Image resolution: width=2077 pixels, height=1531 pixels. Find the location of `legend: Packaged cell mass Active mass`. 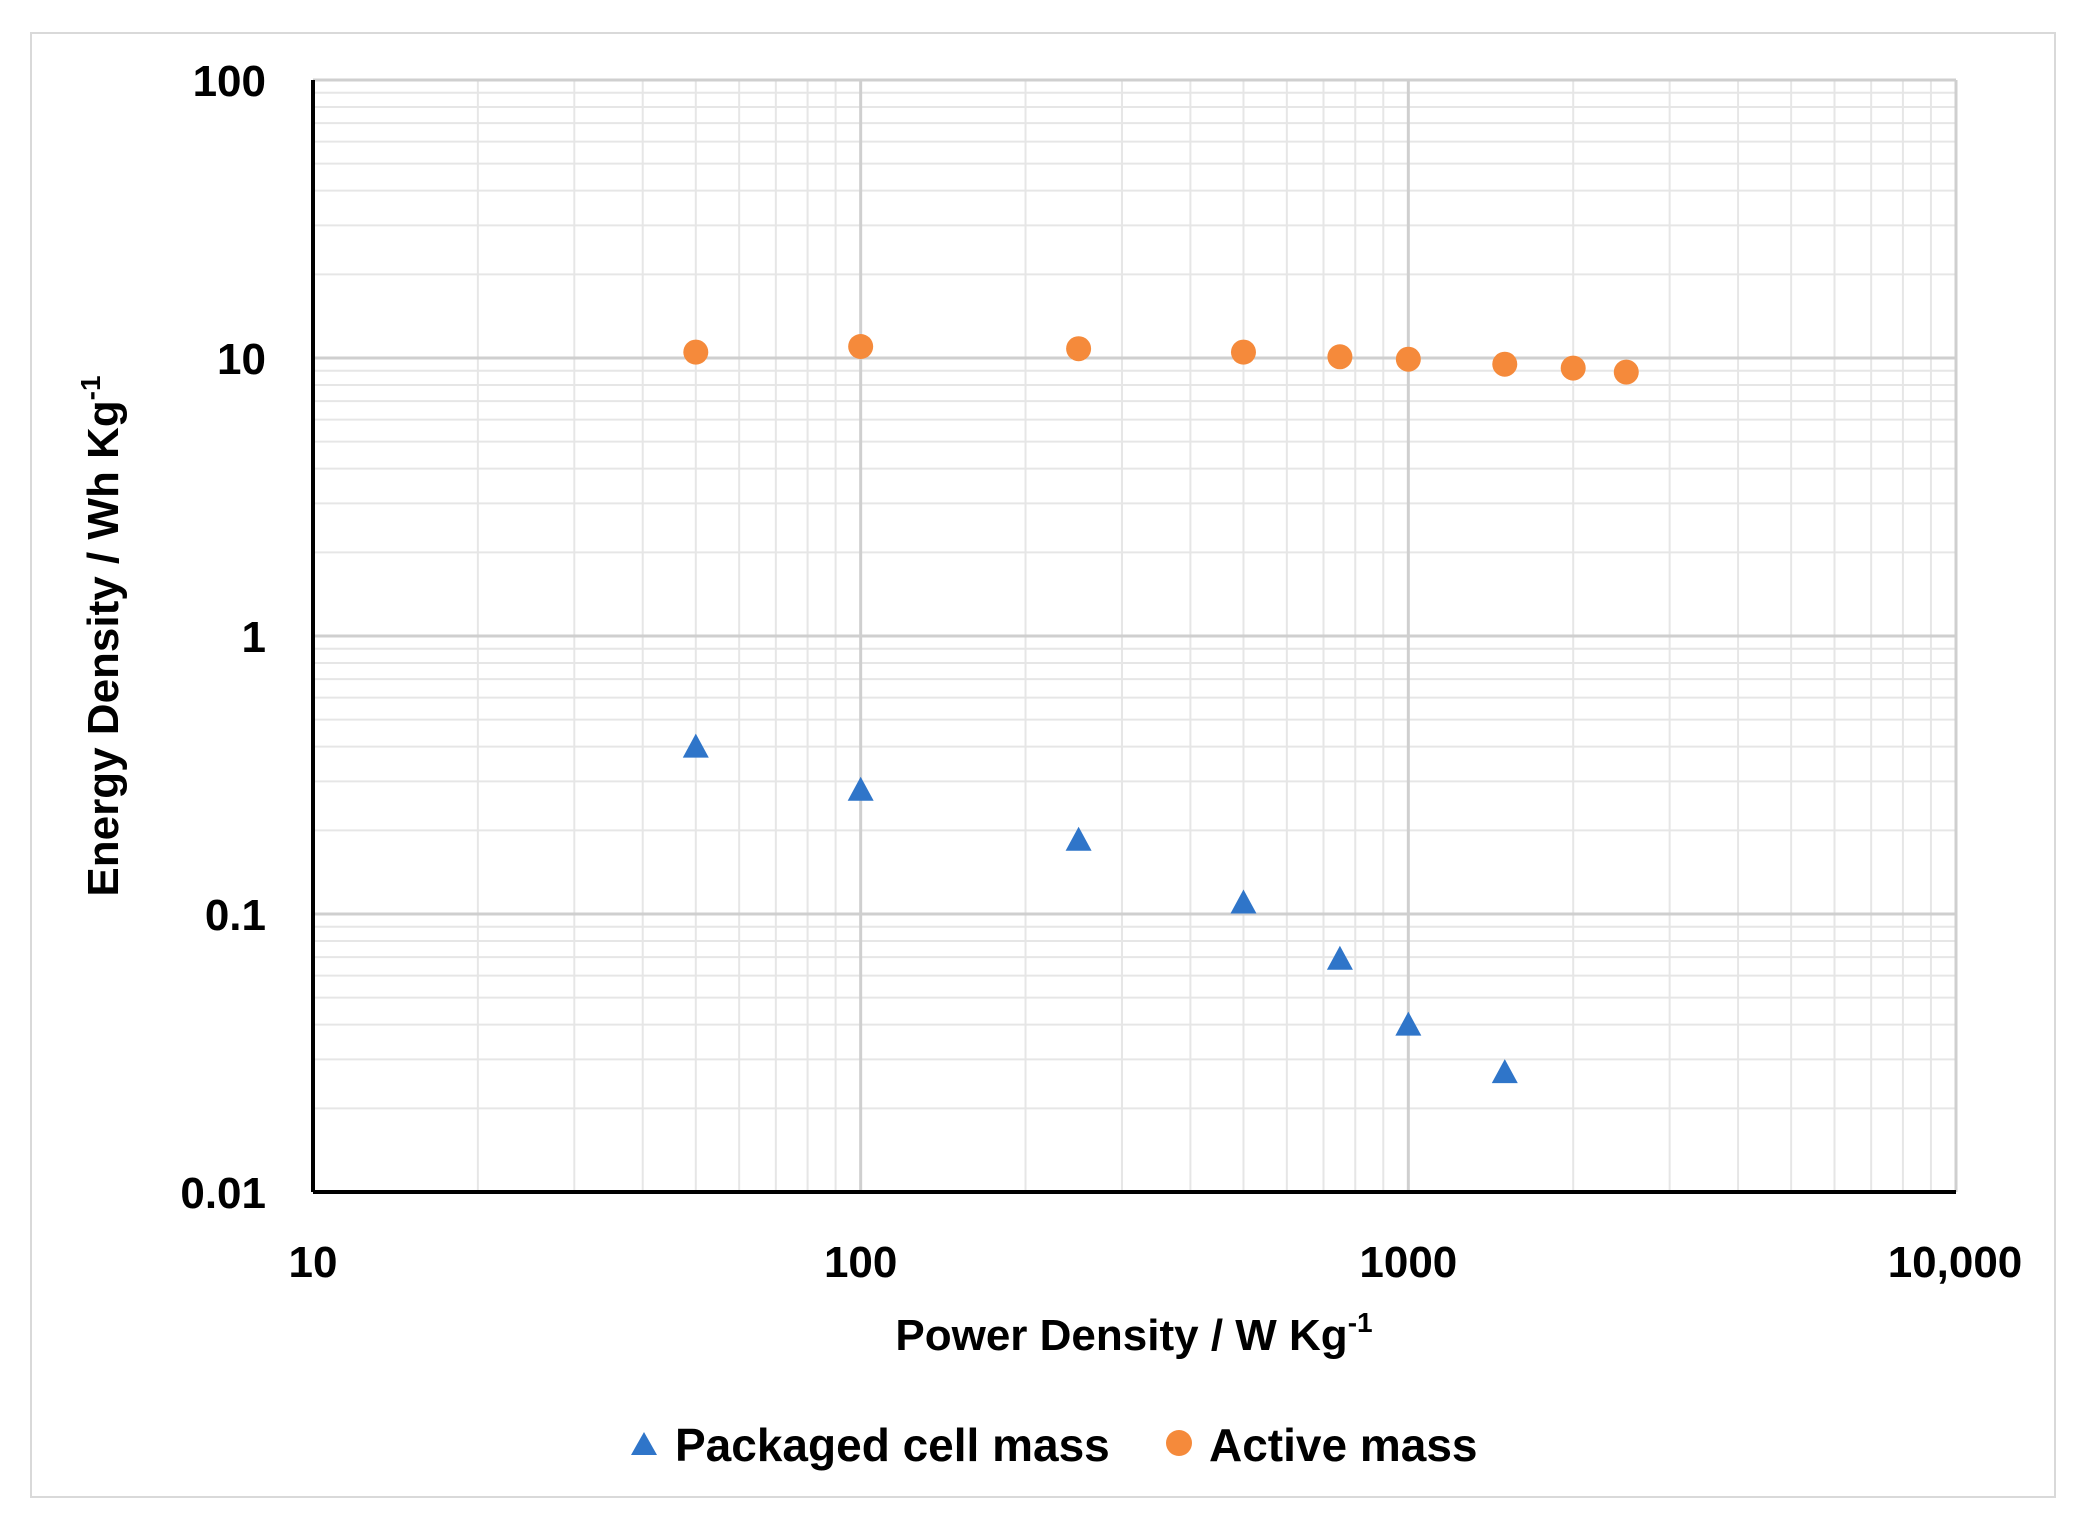

legend: Packaged cell mass Active mass is located at coordinates (1054, 1445).